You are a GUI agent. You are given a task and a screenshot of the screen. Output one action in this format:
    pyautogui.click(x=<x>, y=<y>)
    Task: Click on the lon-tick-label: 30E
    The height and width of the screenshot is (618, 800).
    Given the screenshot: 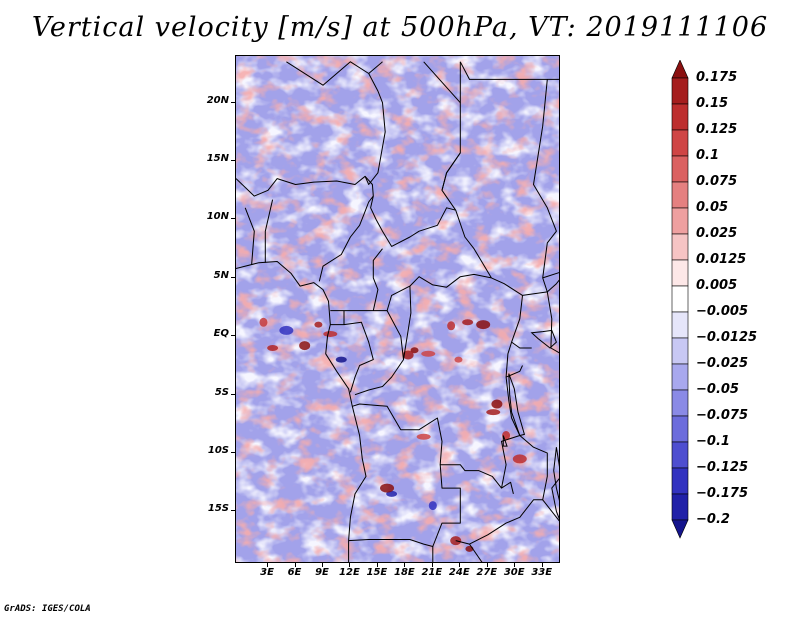 What is the action you would take?
    pyautogui.click(x=514, y=572)
    